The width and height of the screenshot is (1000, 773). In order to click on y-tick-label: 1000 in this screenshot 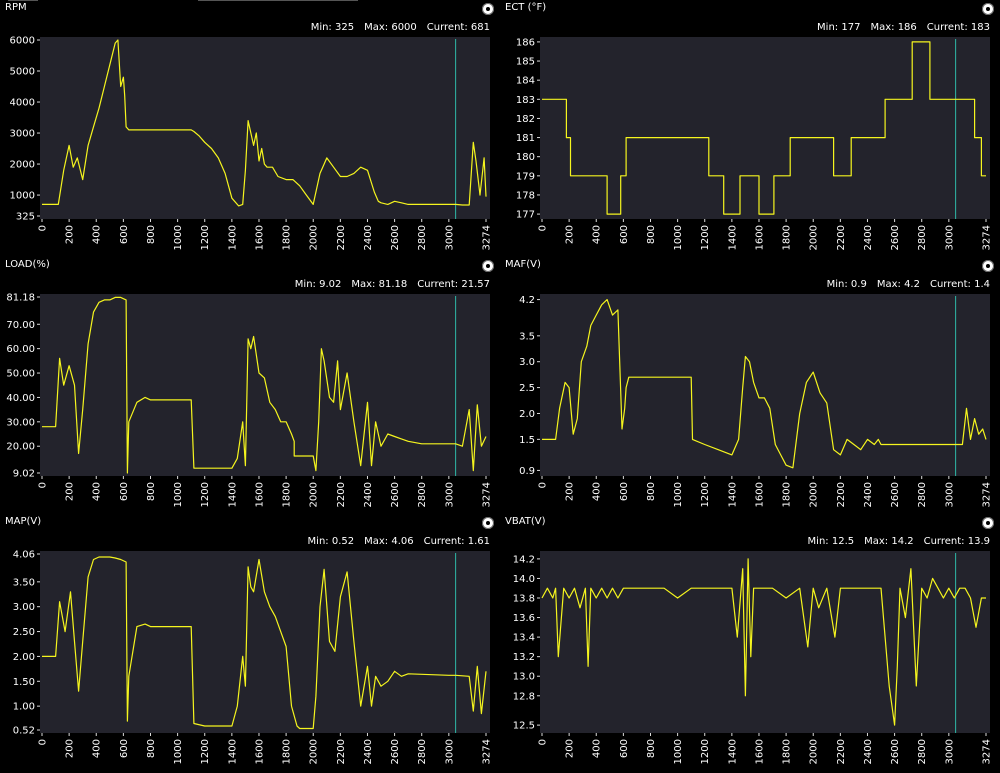, I will do `click(22, 196)`.